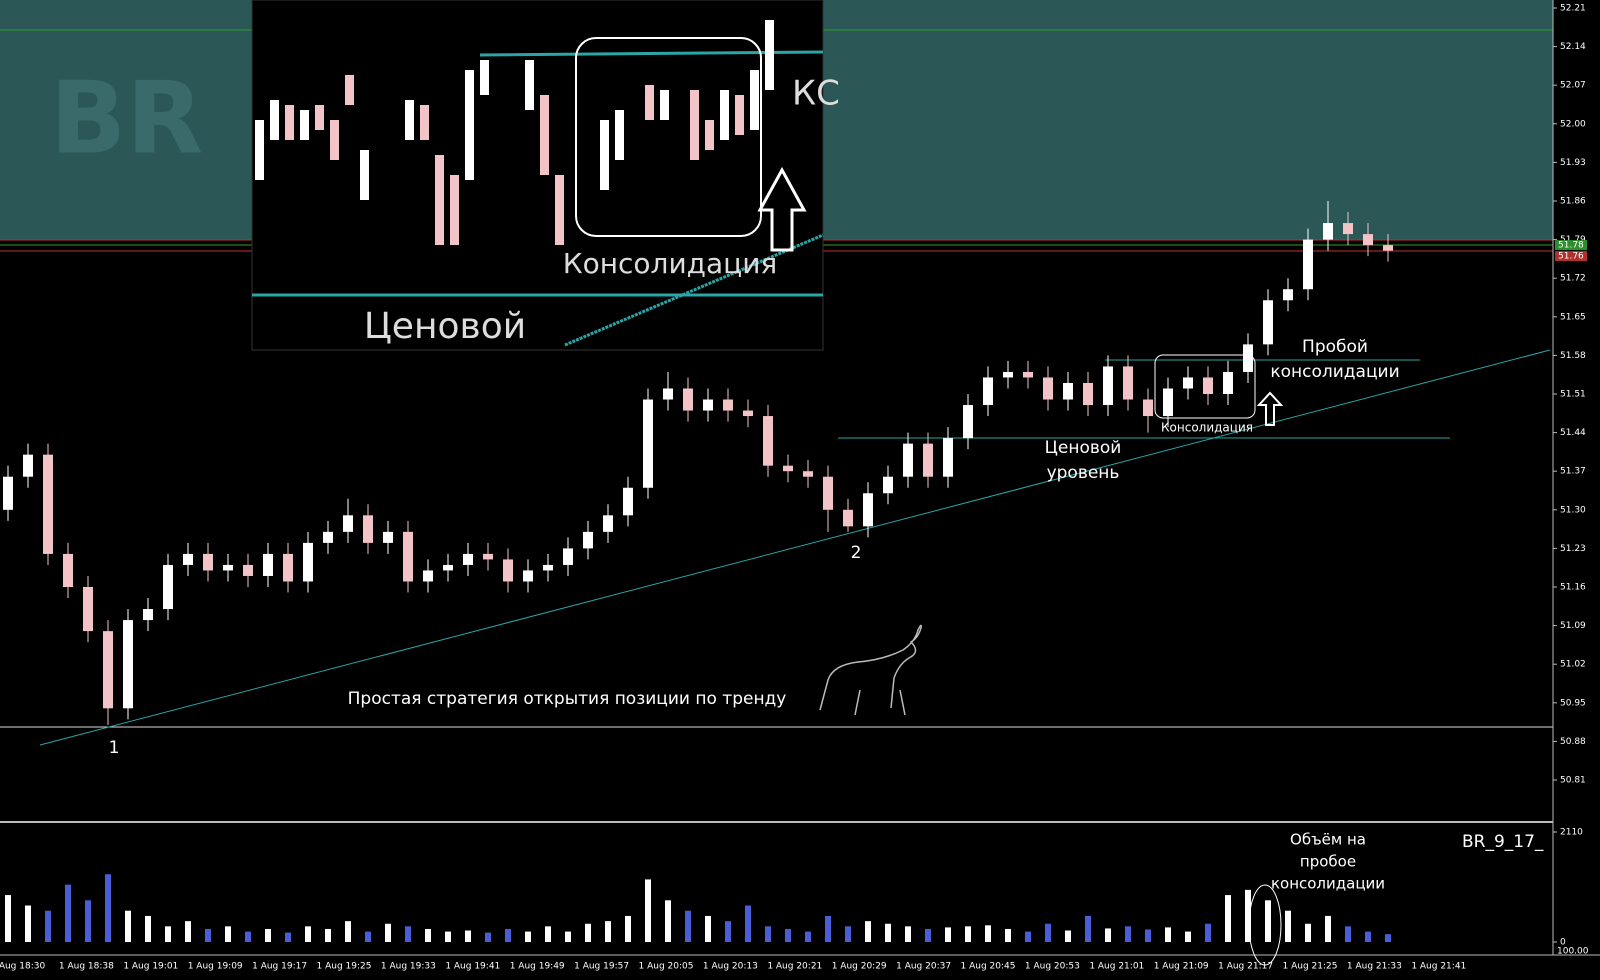 Image resolution: width=1600 pixels, height=980 pixels. I want to click on watermark: BR, so click(126, 117).